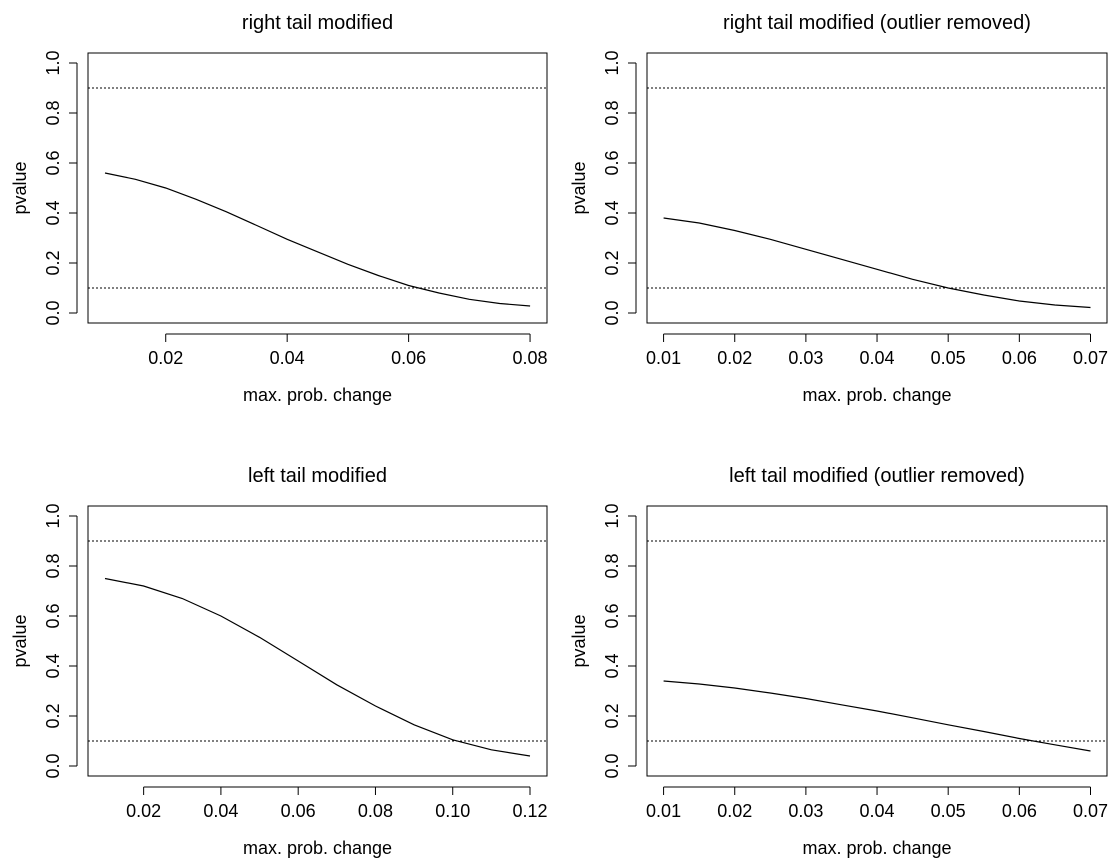 This screenshot has height=861, width=1115. Describe the element at coordinates (877, 476) in the screenshot. I see `chart-title: left tail modified (outlier removed)` at that location.